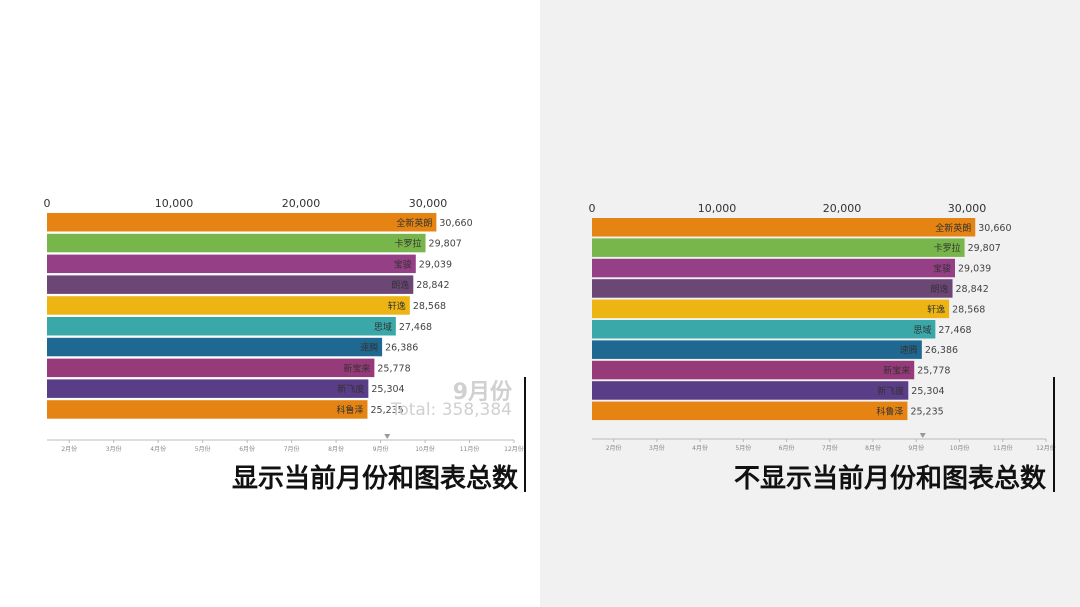 This screenshot has height=607, width=1080. I want to click on timeline-tick-label: 12月份, so click(514, 449).